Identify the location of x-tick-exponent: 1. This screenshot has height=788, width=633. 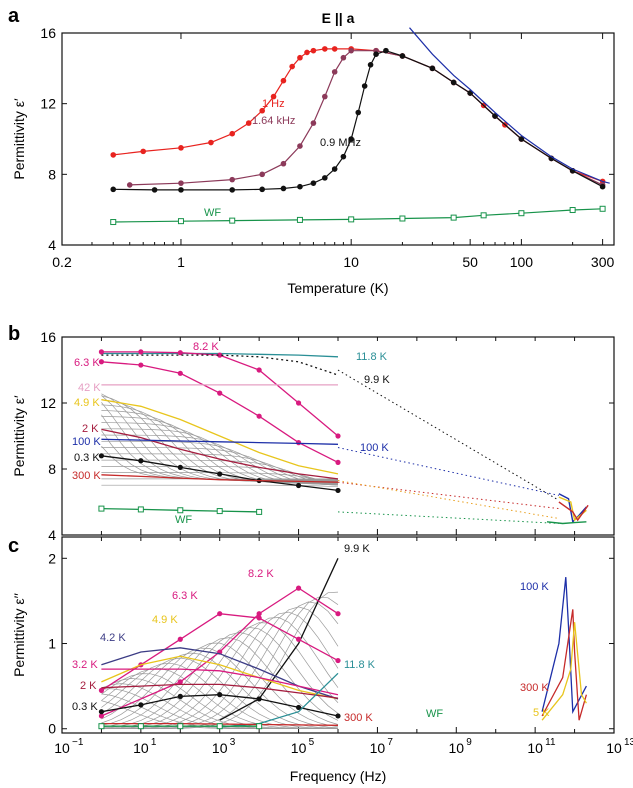
(154, 742).